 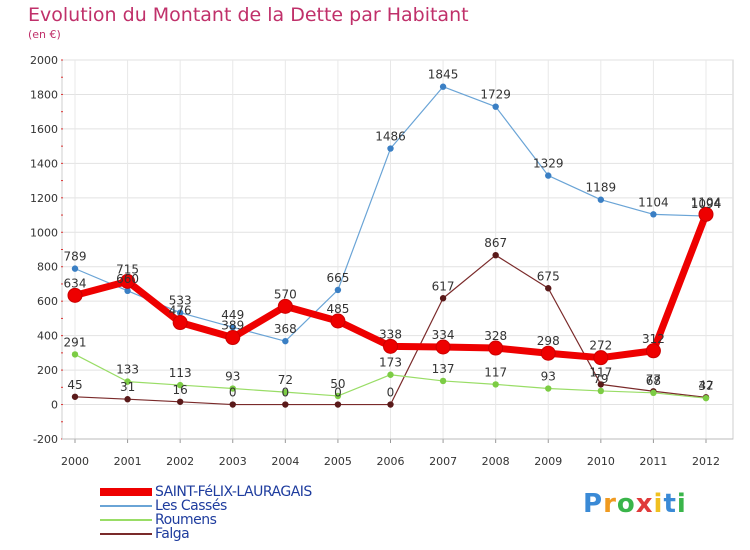 I want to click on y-tick-label: -200, so click(x=45, y=439).